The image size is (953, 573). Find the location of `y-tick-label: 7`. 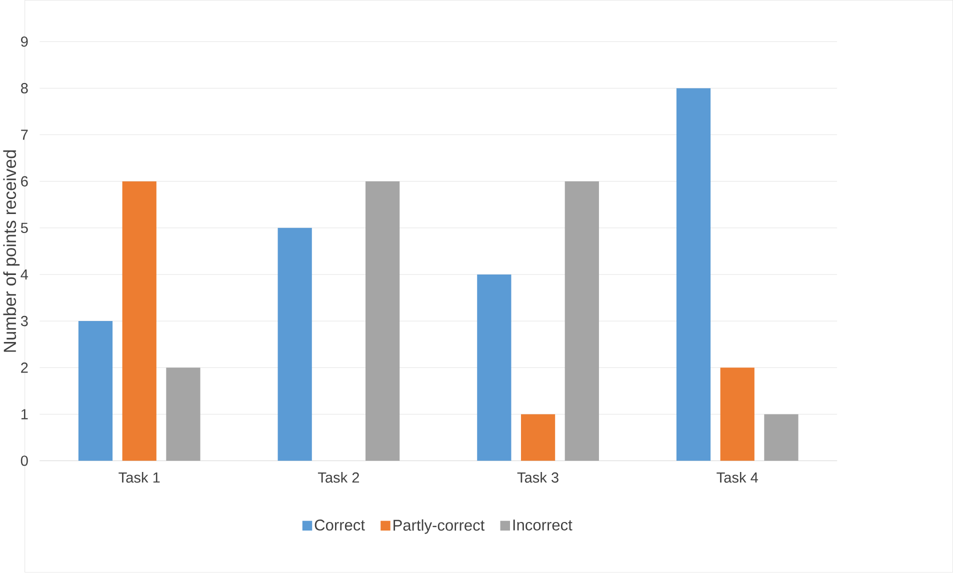

y-tick-label: 7 is located at coordinates (24, 135).